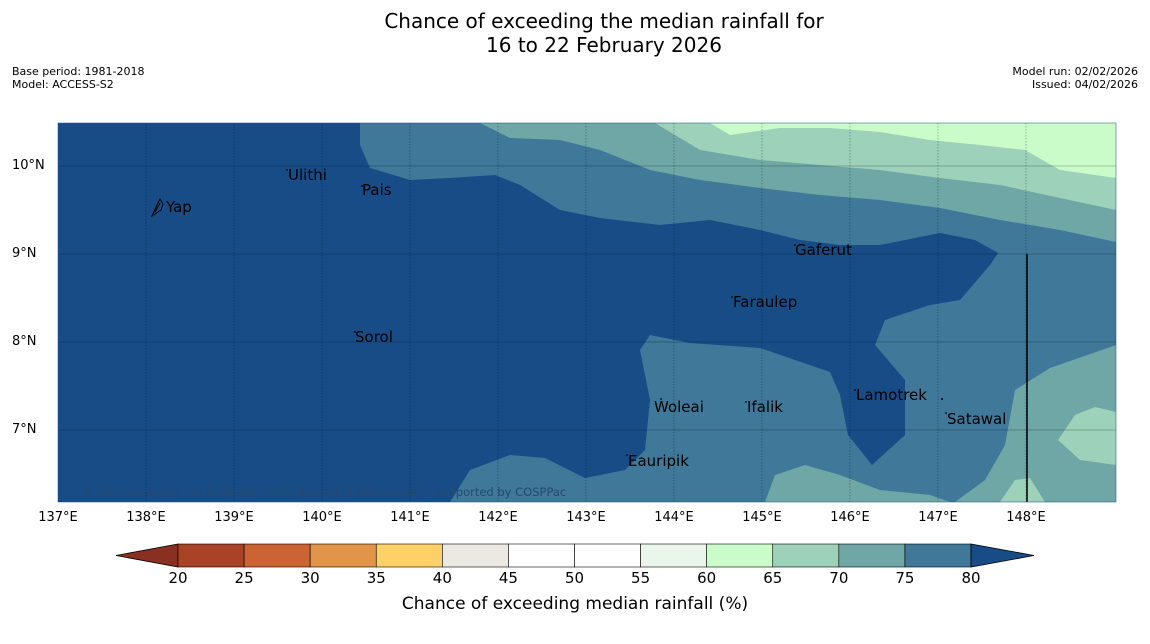 Image resolution: width=1150 pixels, height=644 pixels. I want to click on yap-island-outline, so click(157, 207).